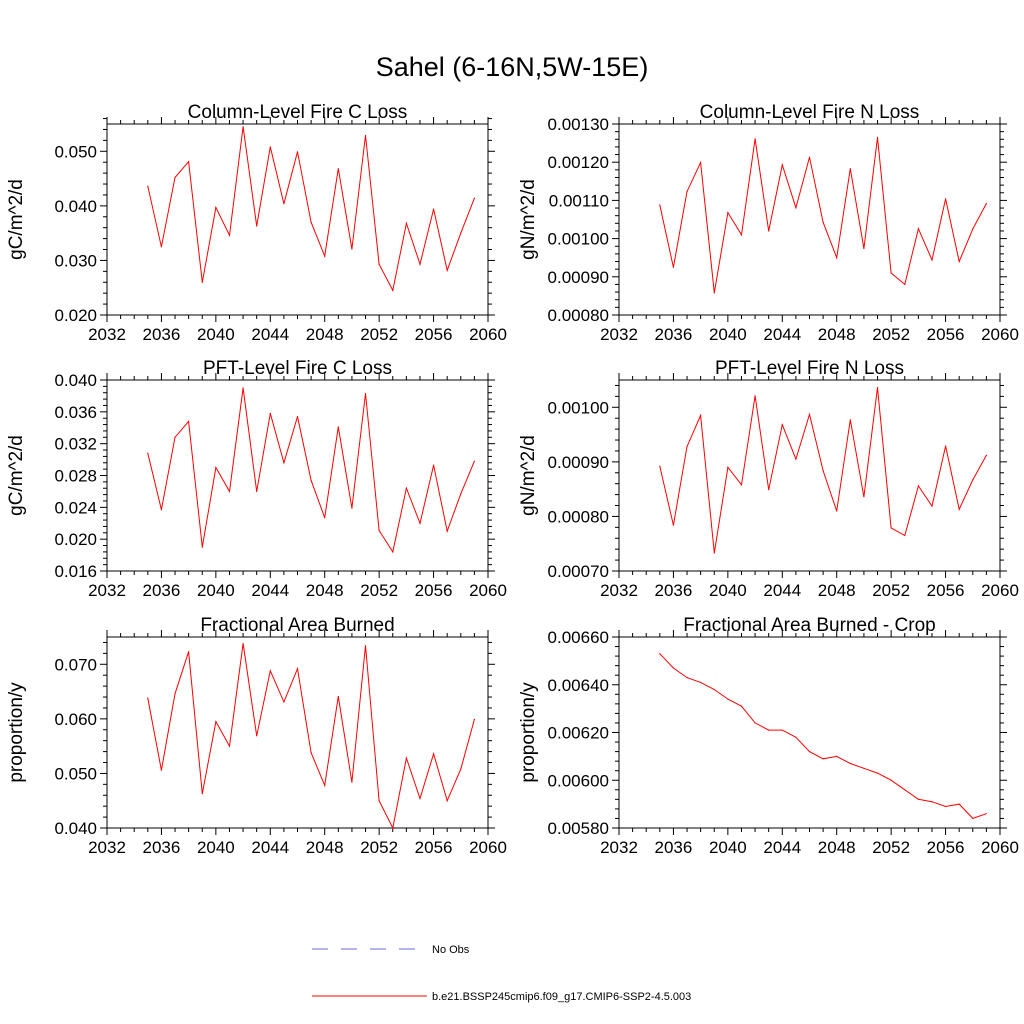 The image size is (1024, 1024). What do you see at coordinates (578, 685) in the screenshot?
I see `y-tick-label: 0.00640` at bounding box center [578, 685].